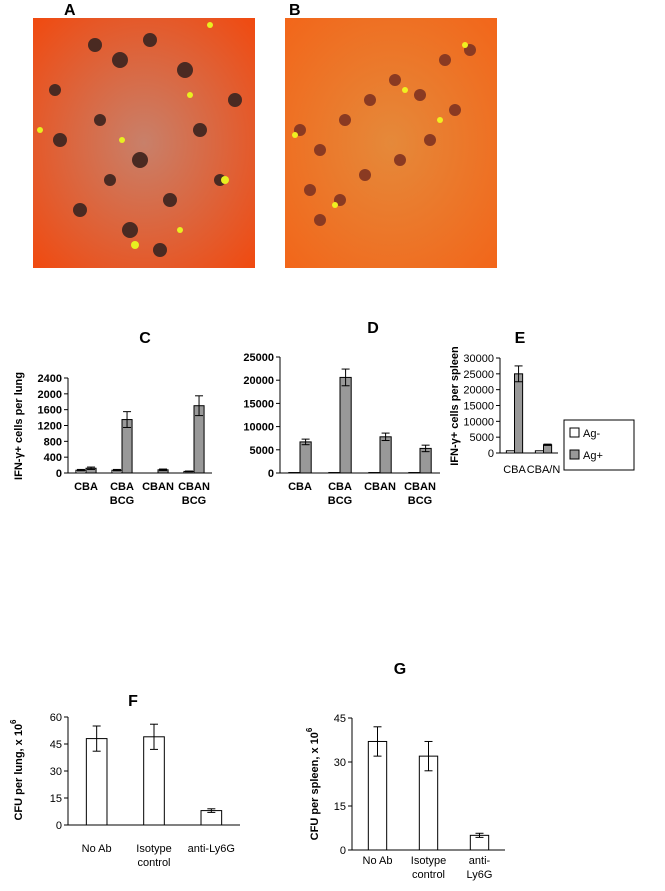 This screenshot has height=891, width=665. Describe the element at coordinates (53, 458) in the screenshot. I see `y-tick-label: 400` at that location.